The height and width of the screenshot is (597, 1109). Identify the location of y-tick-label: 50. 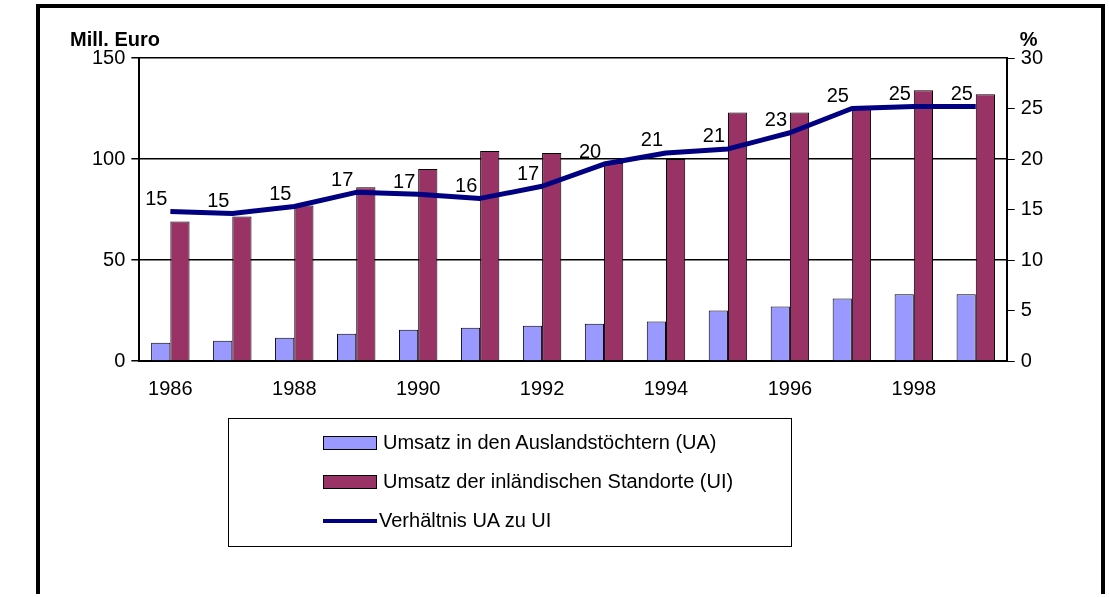
(114, 258).